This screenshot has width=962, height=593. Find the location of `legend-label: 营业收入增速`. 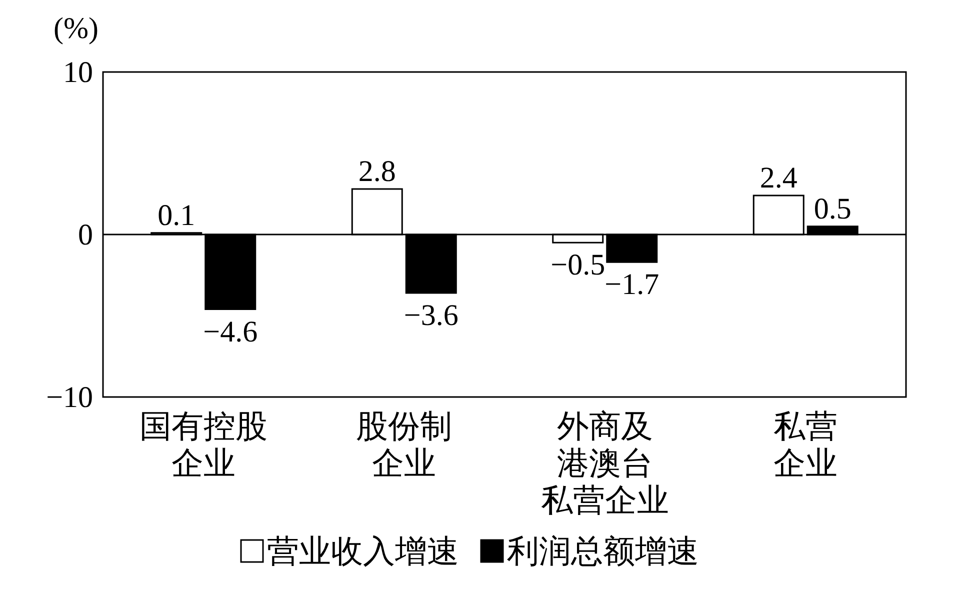

legend-label: 营业收入增速 is located at coordinates (363, 551).